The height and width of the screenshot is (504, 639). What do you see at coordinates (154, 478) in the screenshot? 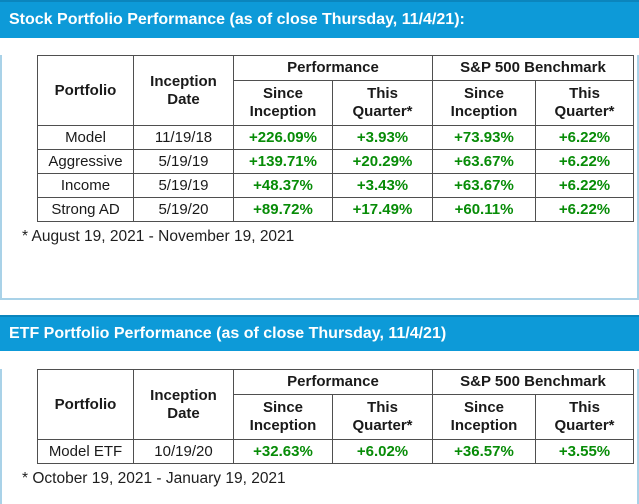
I see `etf-footnote: * October 19, 2021 - January 19, 2021` at bounding box center [154, 478].